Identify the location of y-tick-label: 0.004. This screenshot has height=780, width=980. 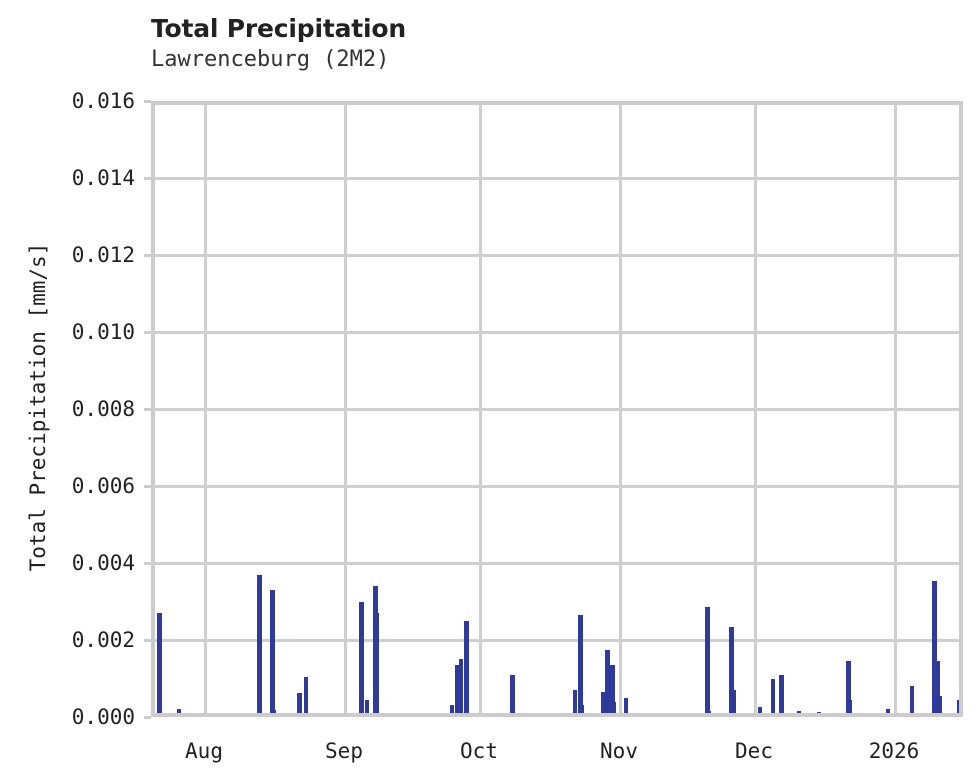
(103, 563).